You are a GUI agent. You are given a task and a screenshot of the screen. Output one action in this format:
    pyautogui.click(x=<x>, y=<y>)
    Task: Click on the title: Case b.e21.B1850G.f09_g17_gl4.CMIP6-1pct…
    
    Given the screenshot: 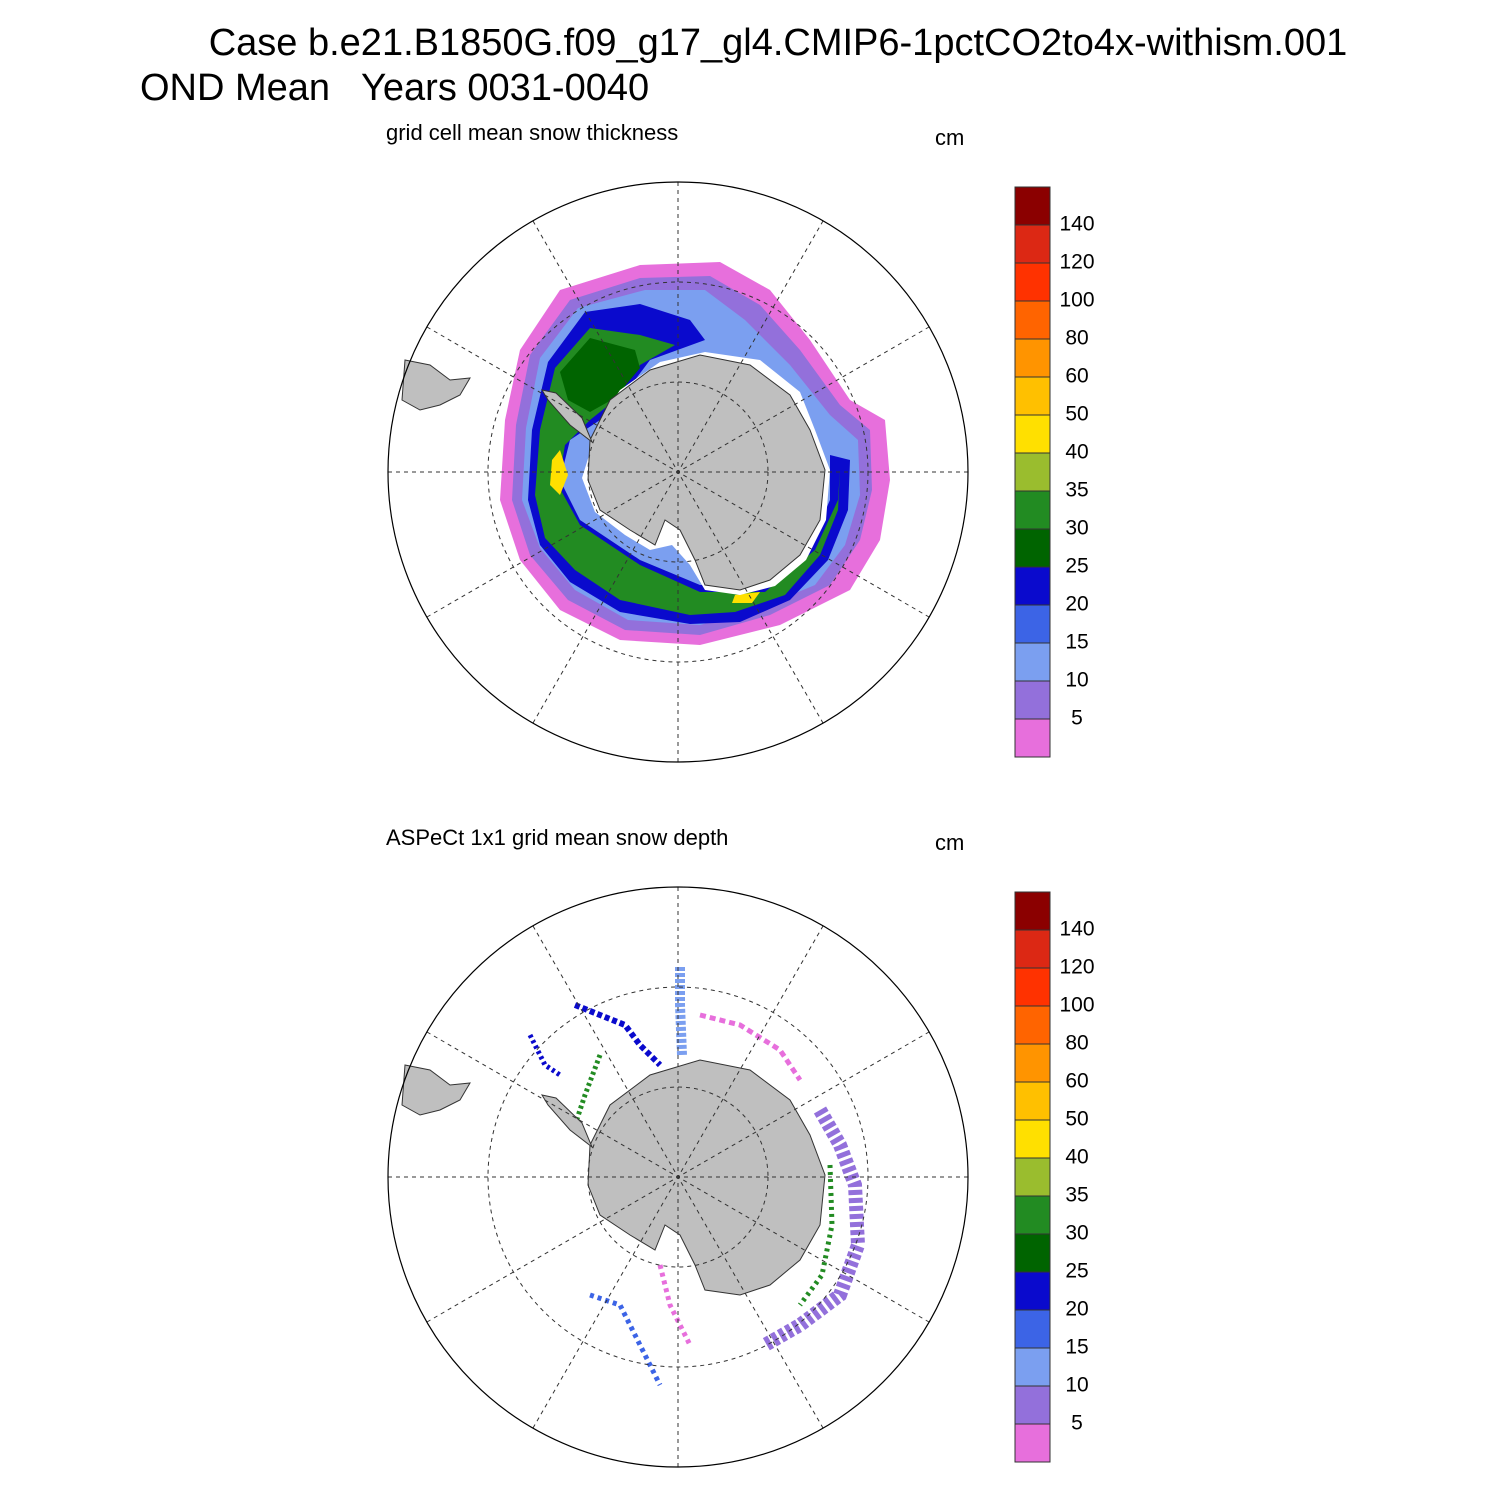 What is the action you would take?
    pyautogui.click(x=778, y=43)
    